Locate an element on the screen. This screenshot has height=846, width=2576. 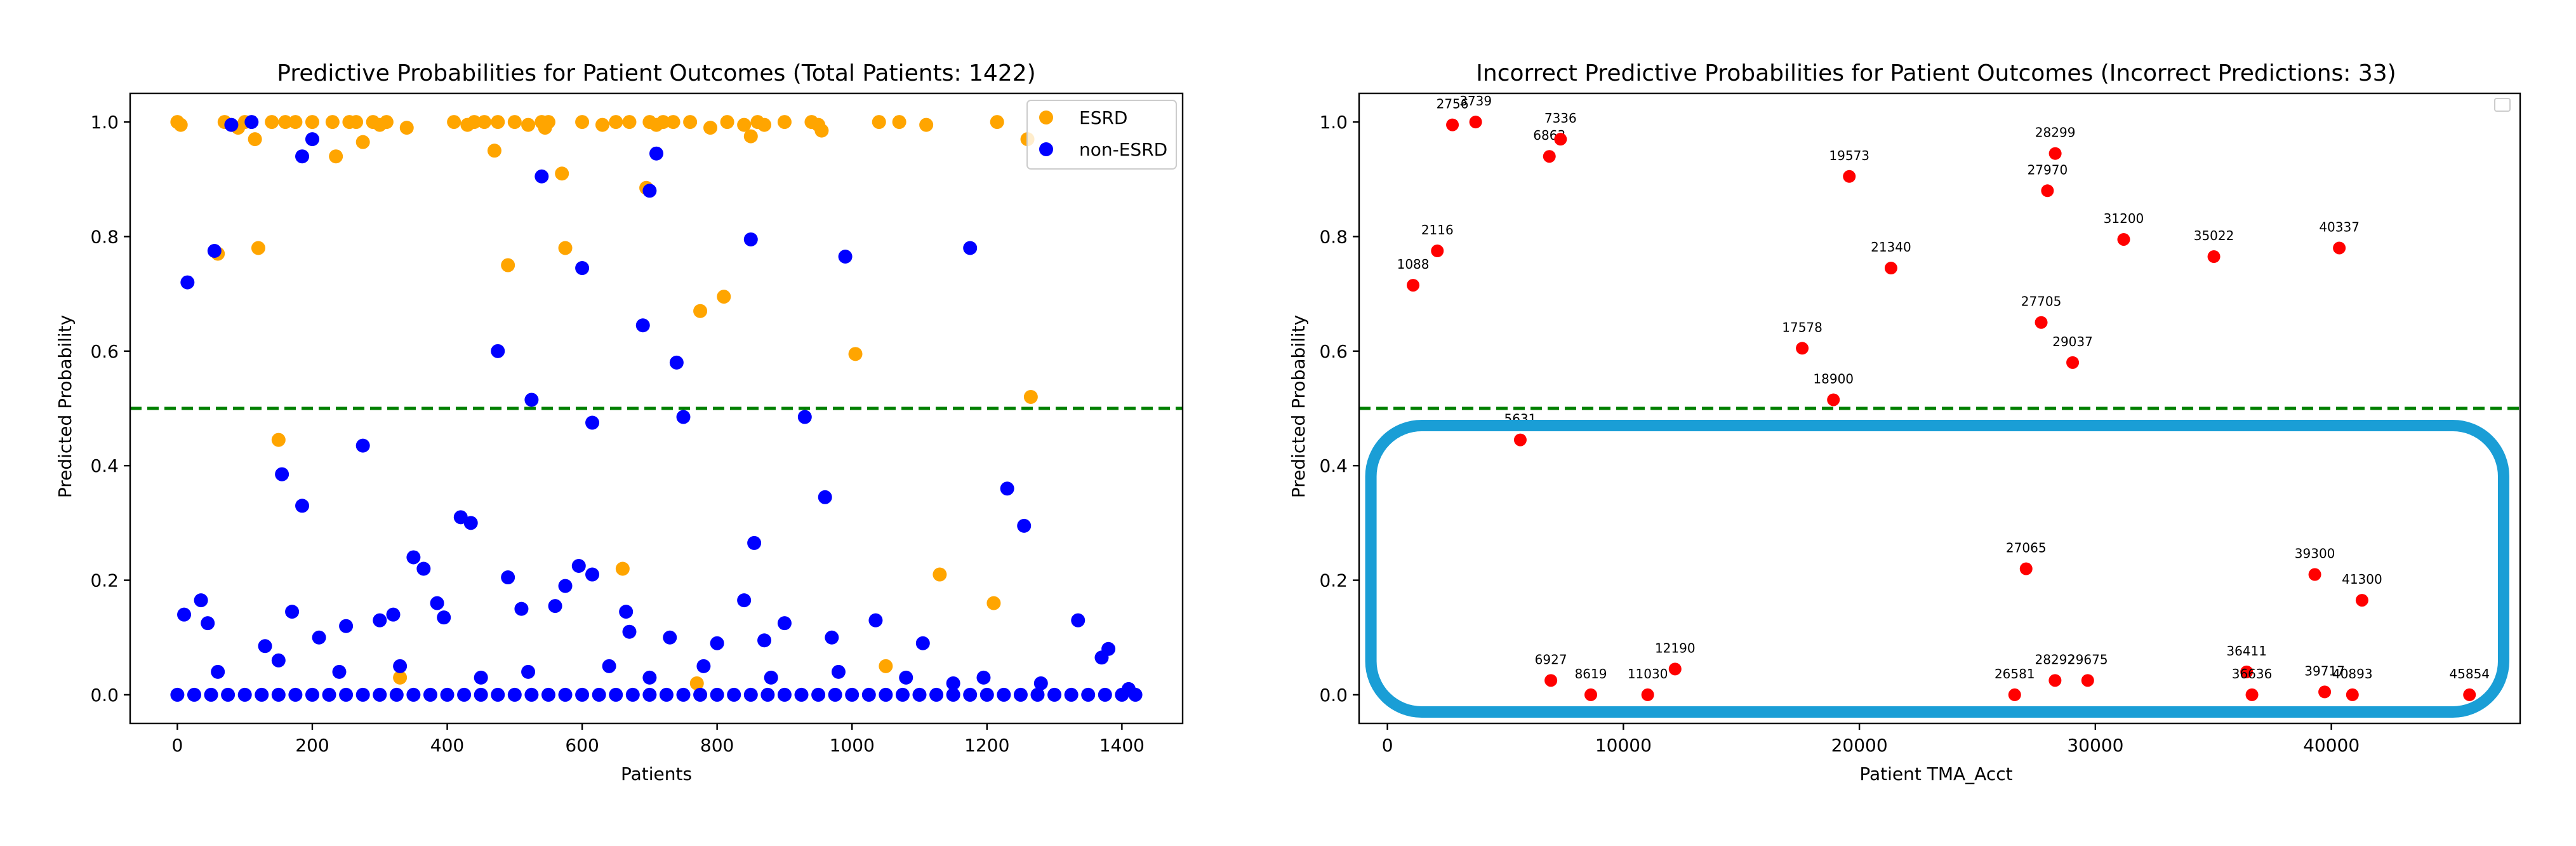
legend-non-esrd-label: non-ESRD is located at coordinates (1123, 149).